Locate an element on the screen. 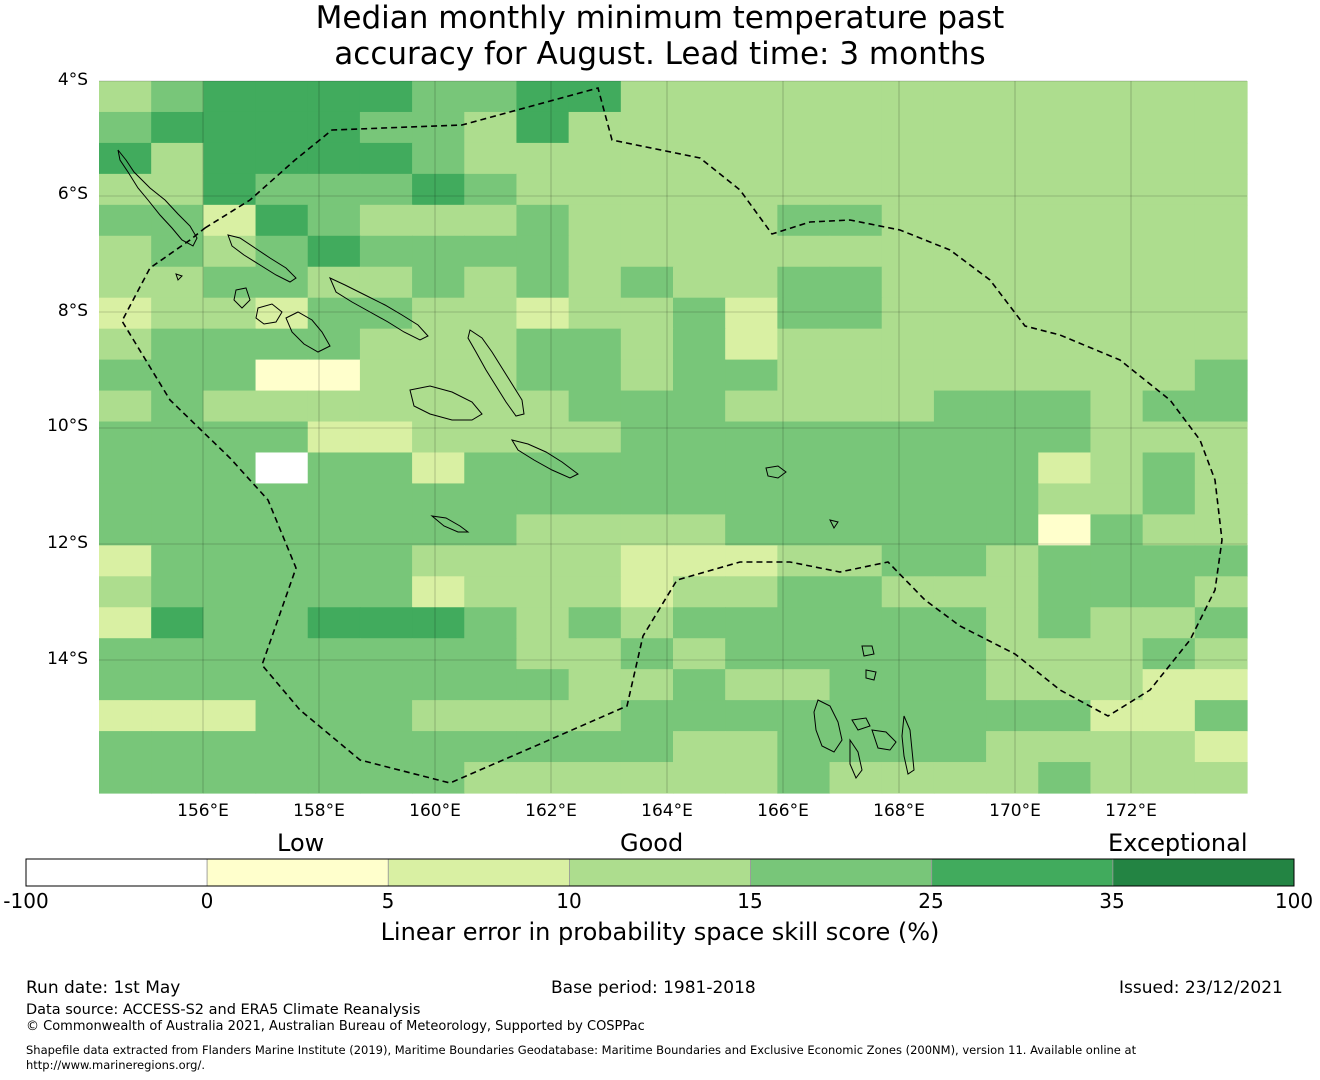  island-new-georgia is located at coordinates (269, 314).